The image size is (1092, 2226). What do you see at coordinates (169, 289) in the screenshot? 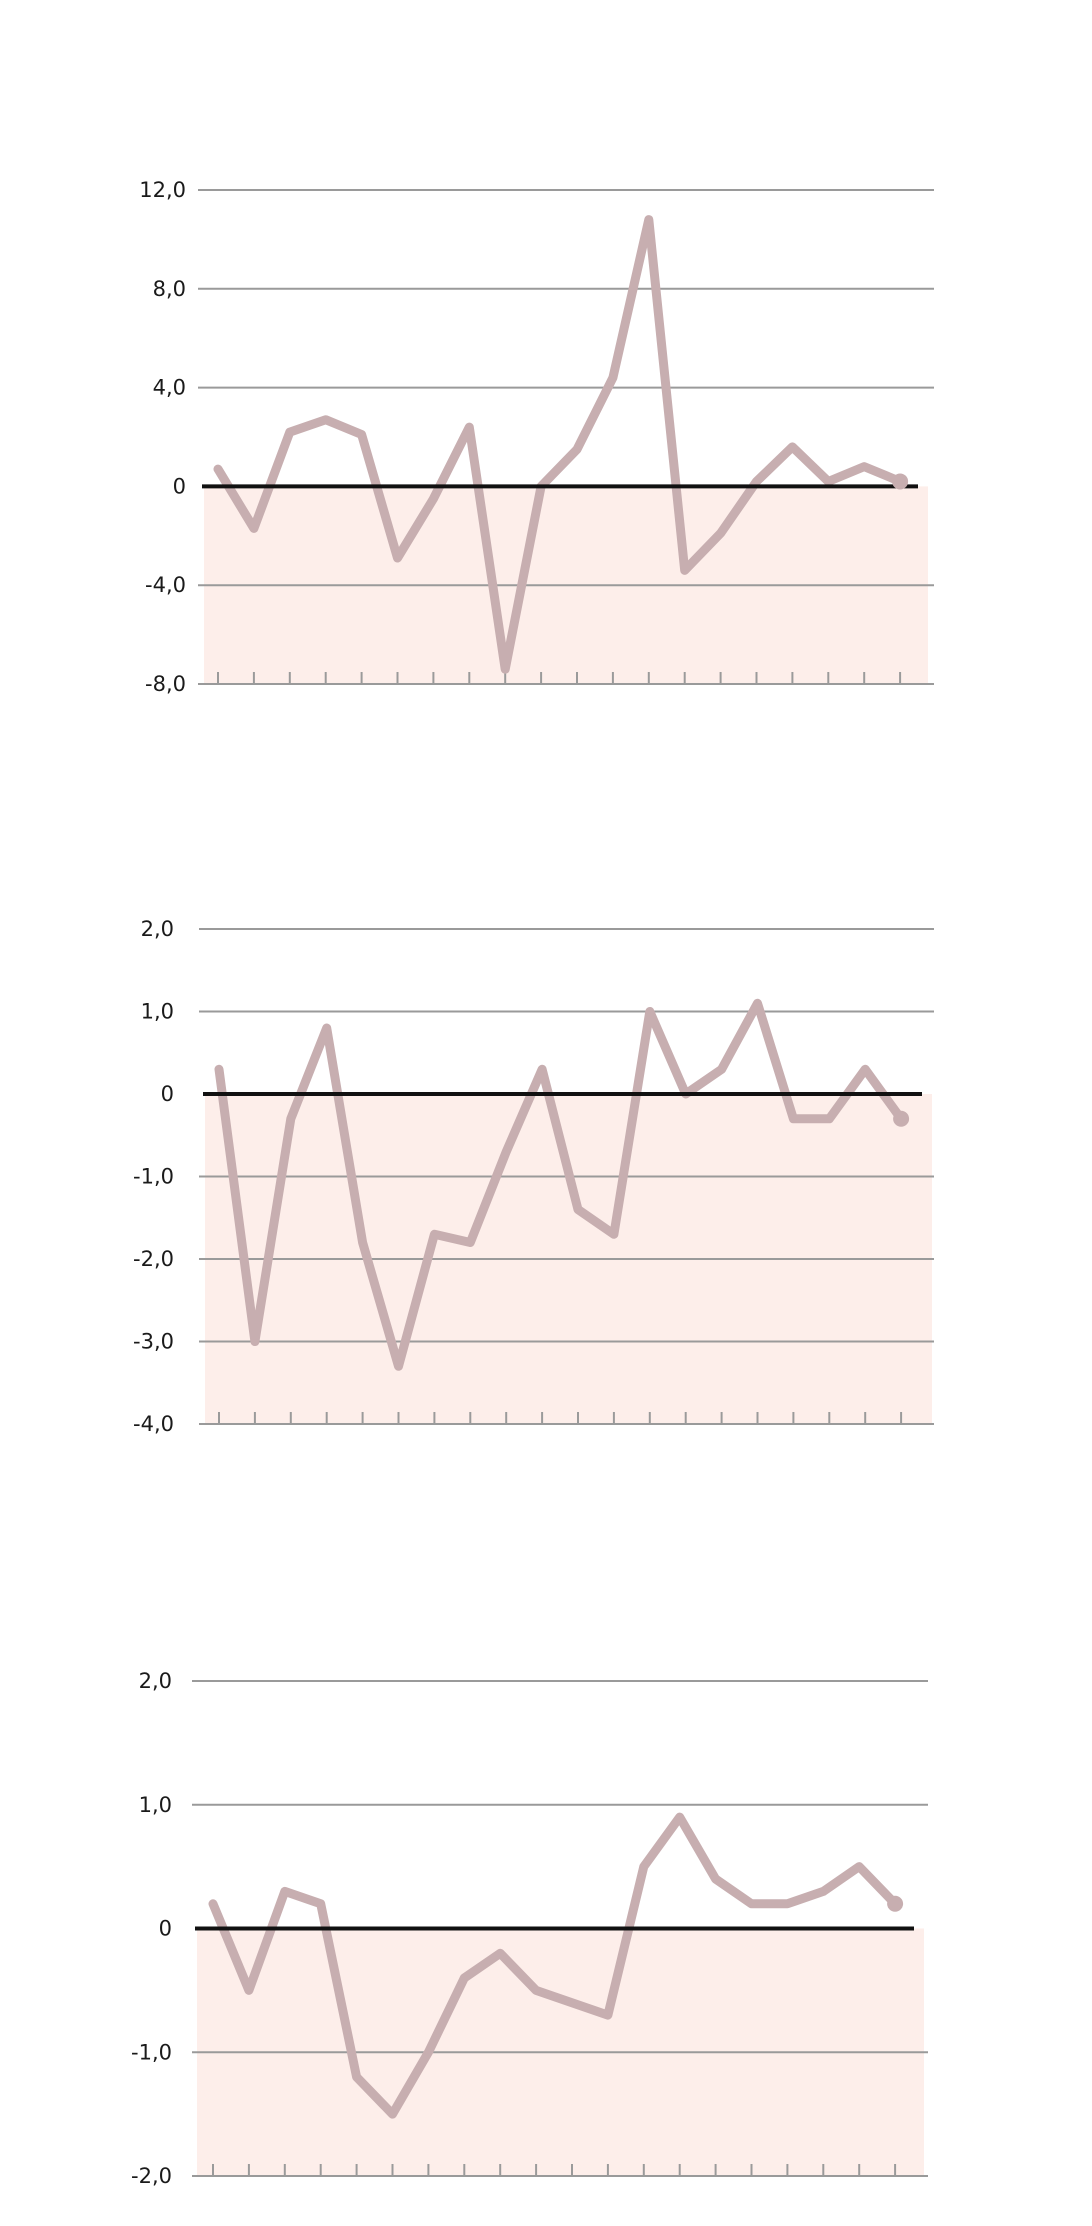
I see `y-tick-label: 8,0` at bounding box center [169, 289].